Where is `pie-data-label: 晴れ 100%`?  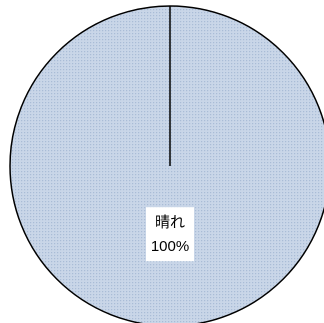
pie-data-label: 晴れ 100% is located at coordinates (170, 234).